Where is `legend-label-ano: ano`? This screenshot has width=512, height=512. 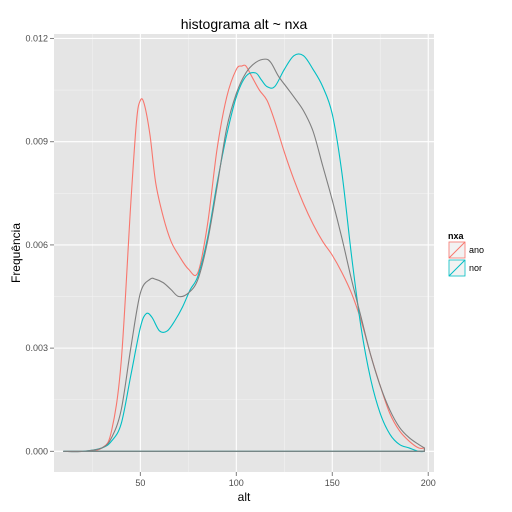 legend-label-ano: ano is located at coordinates (476, 250).